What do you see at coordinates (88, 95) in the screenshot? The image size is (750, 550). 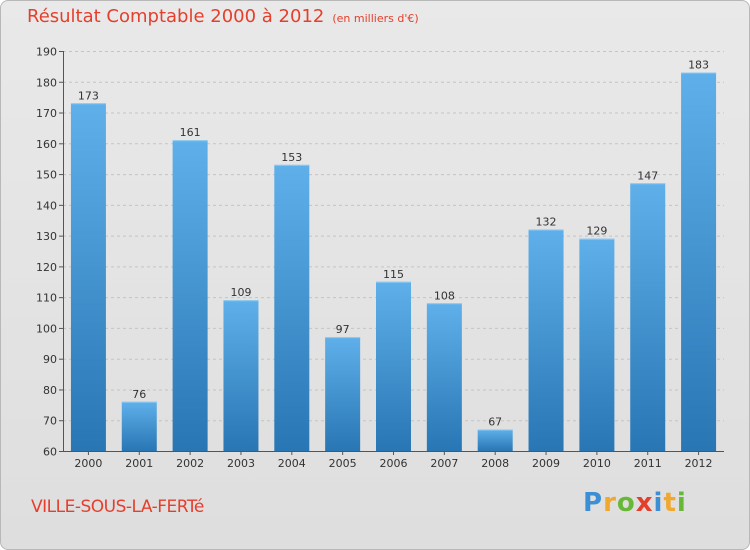 I see `value-label-2000: 173` at bounding box center [88, 95].